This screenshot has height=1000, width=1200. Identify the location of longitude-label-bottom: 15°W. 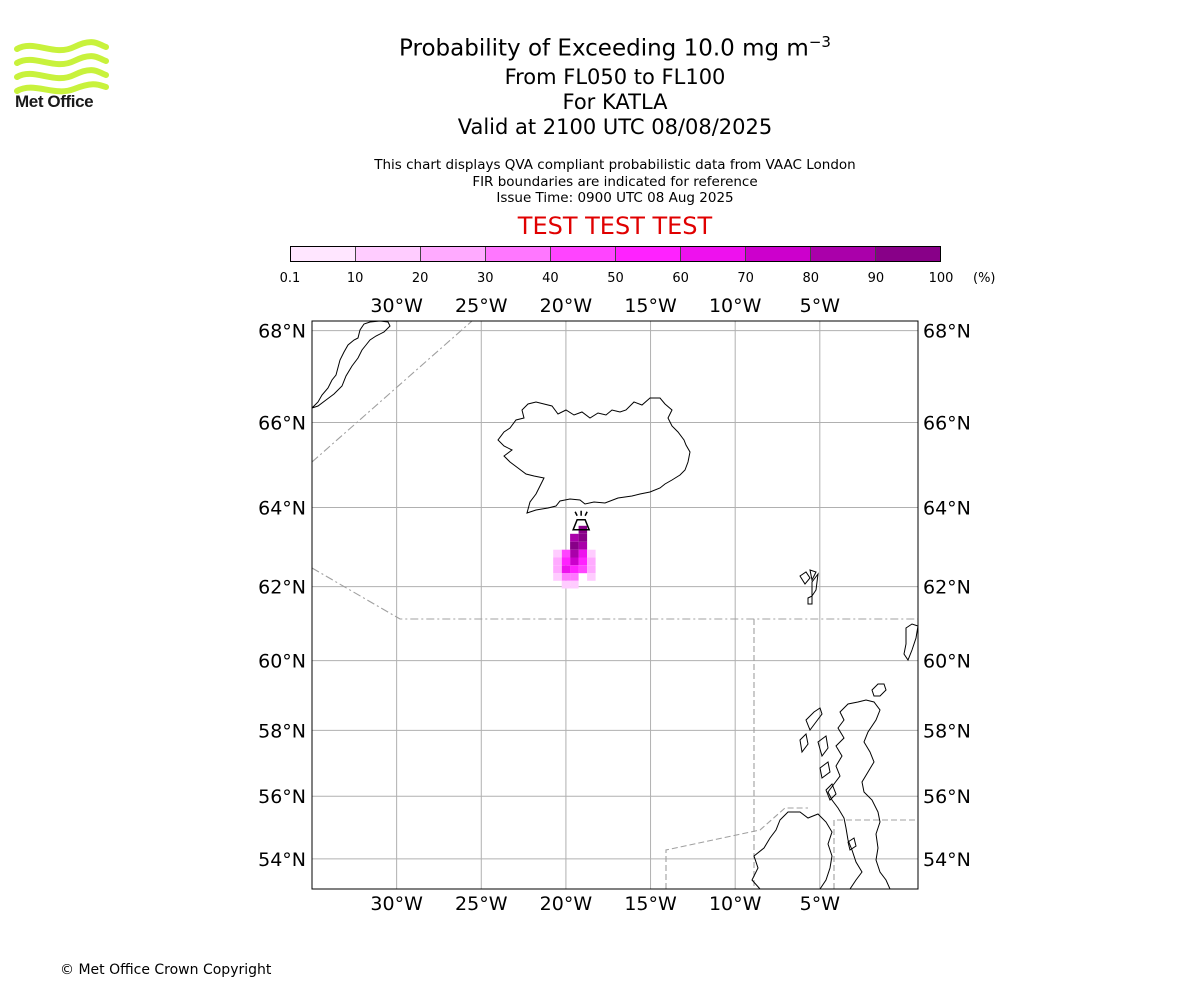
(650, 904).